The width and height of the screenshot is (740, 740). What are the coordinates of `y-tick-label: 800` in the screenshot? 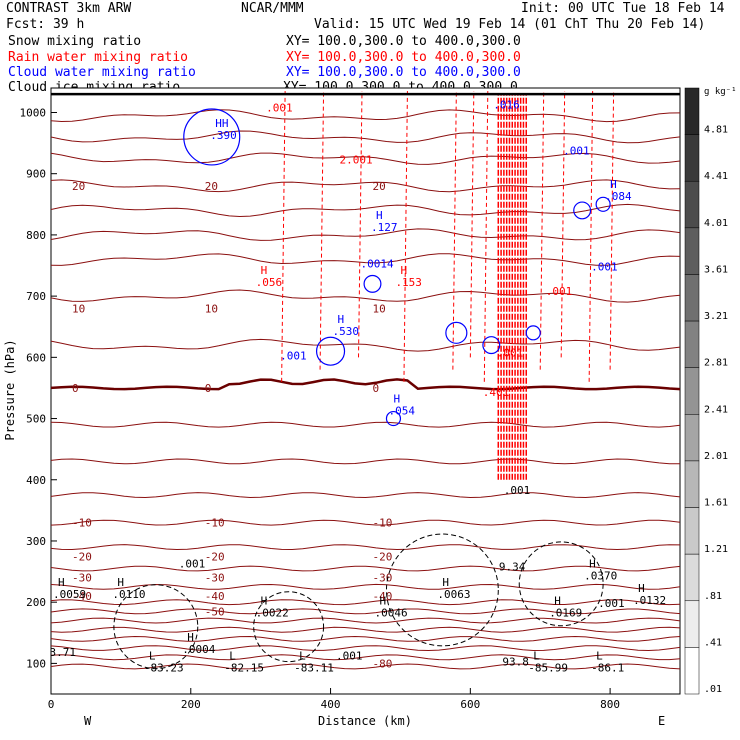 It's located at (36, 235).